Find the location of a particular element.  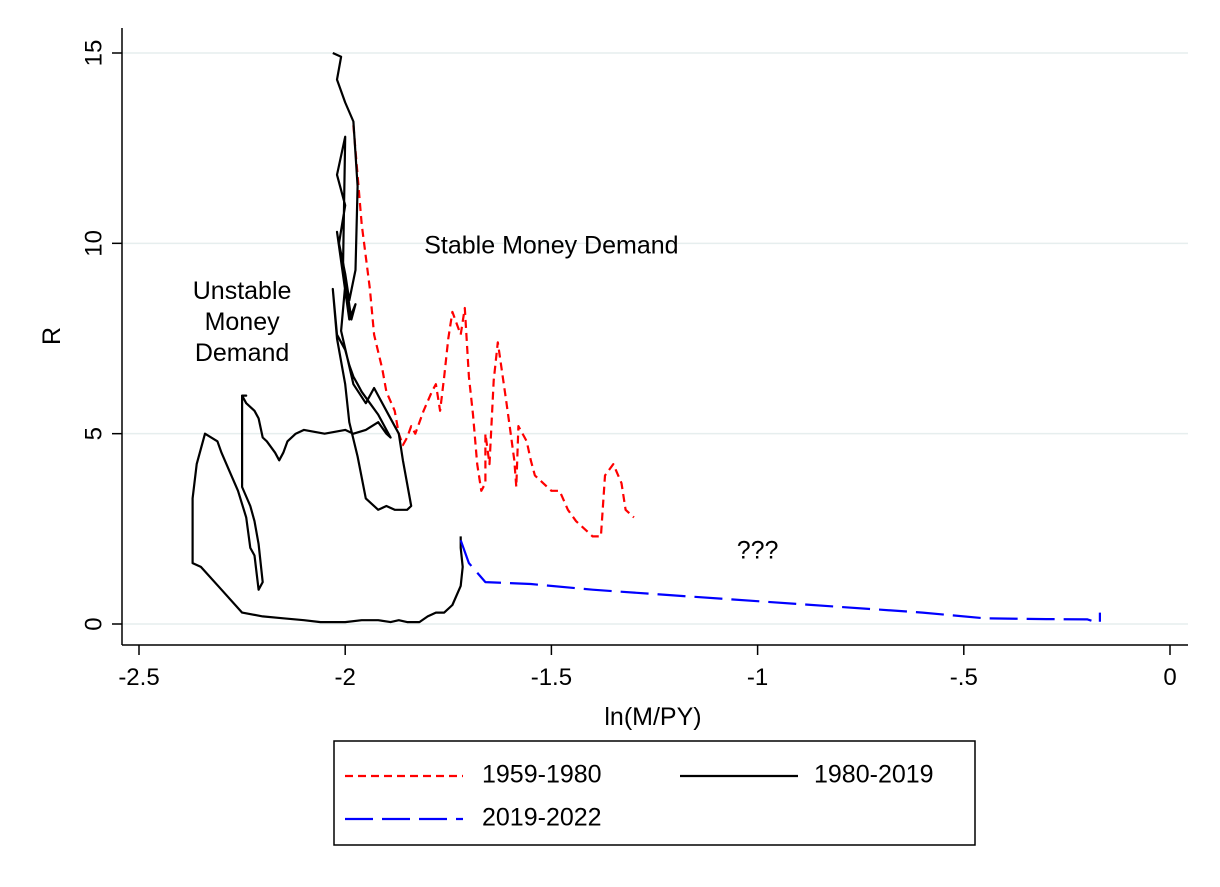

annotation-0-line-0: Stable Money Demand is located at coordinates (551, 246).